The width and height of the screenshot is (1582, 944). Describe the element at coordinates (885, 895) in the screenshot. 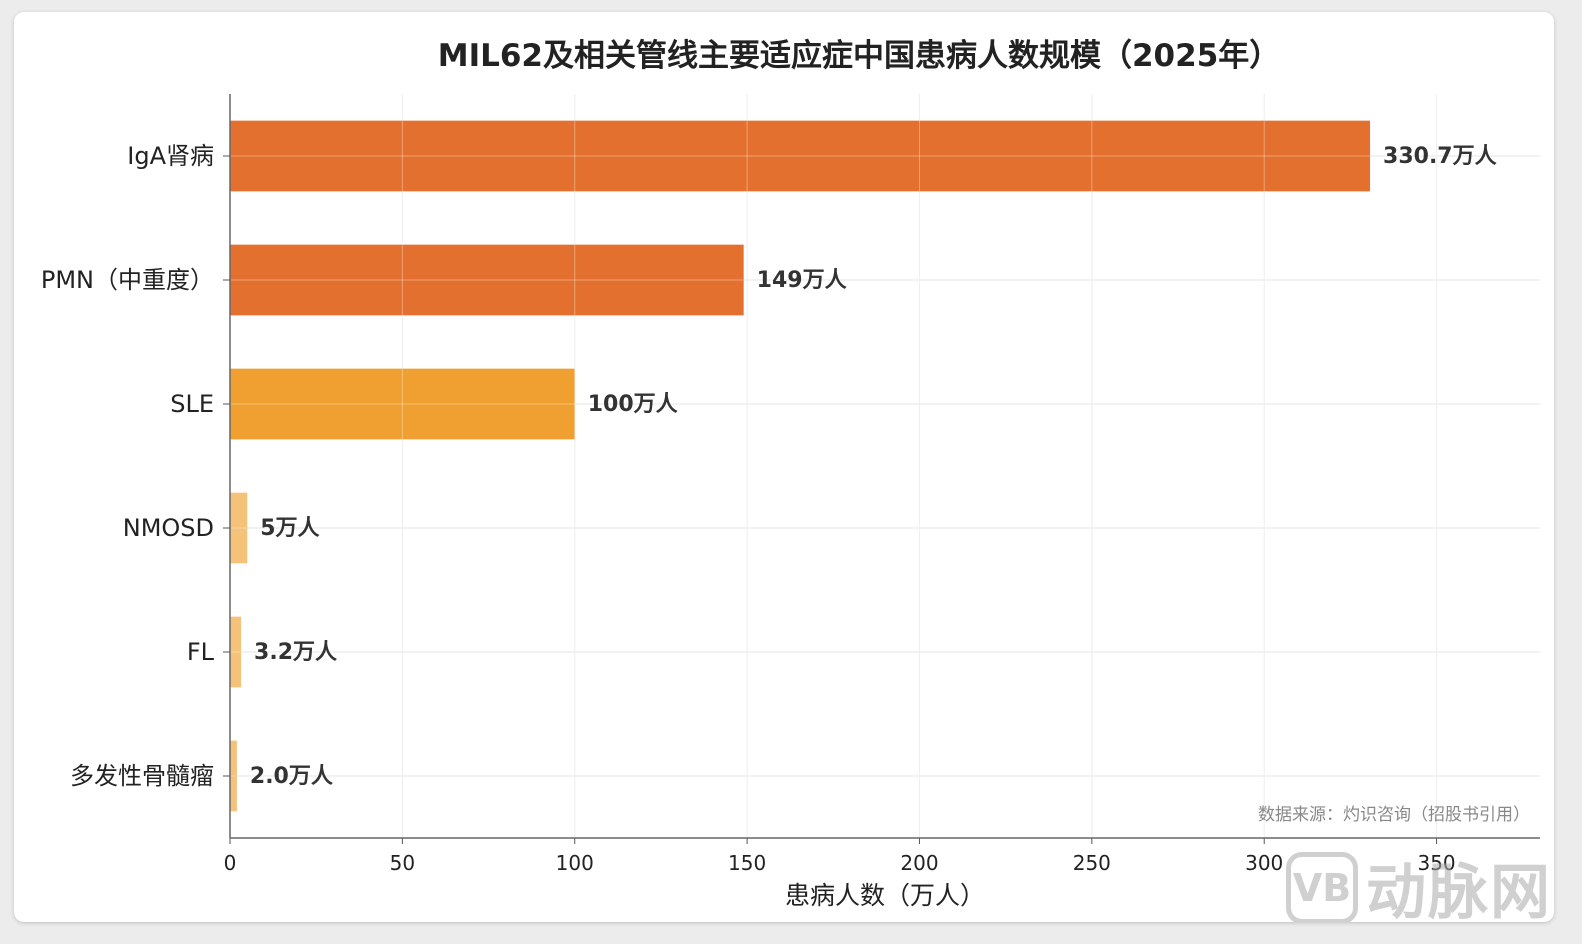

I see `x-axis-title: 患病人数（万人）` at that location.